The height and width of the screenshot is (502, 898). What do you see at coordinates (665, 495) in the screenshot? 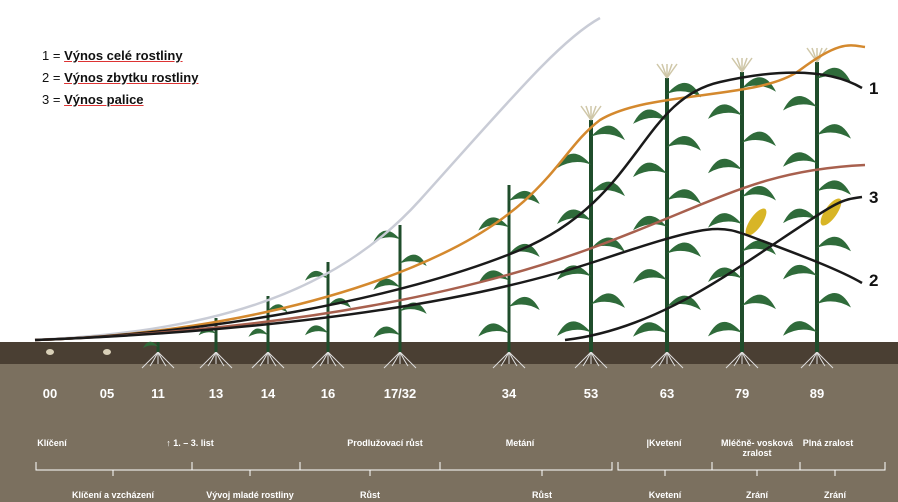
I see `phase-name: Kvetení` at bounding box center [665, 495].